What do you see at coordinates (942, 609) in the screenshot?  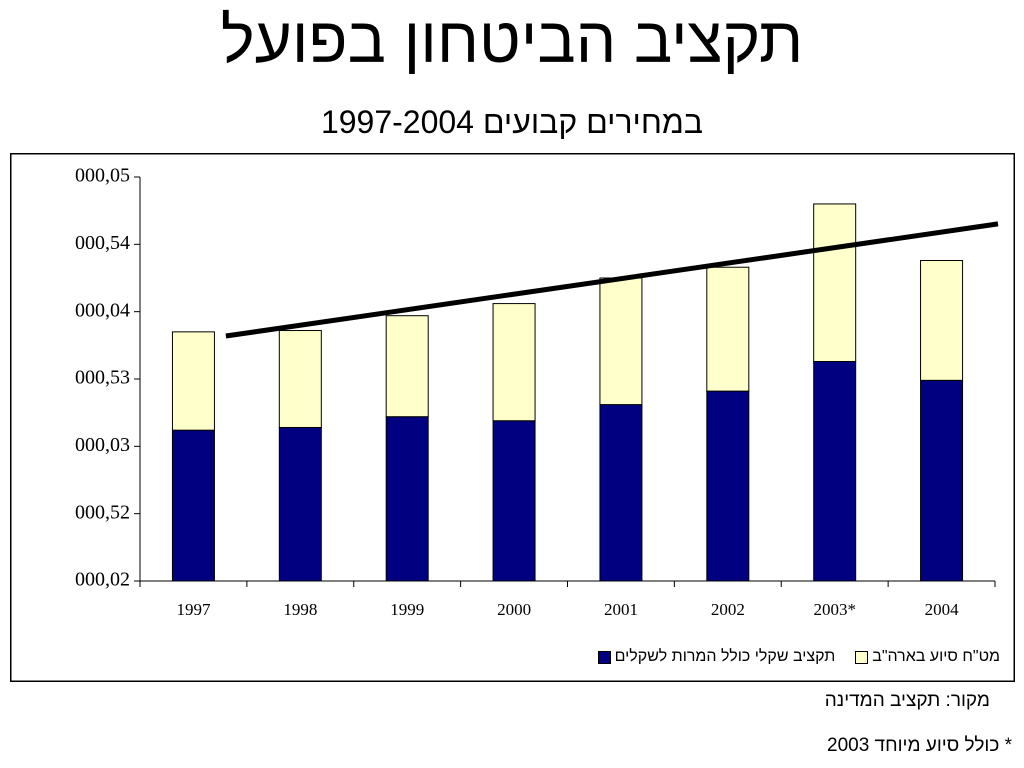 I see `x-tick-label: 2004` at bounding box center [942, 609].